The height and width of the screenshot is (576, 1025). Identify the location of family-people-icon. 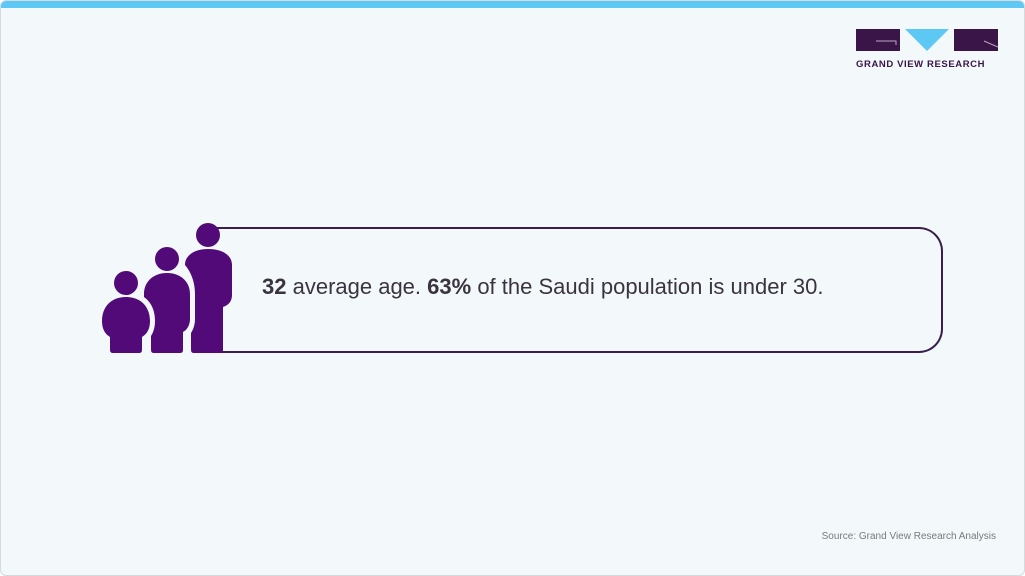
(167, 288).